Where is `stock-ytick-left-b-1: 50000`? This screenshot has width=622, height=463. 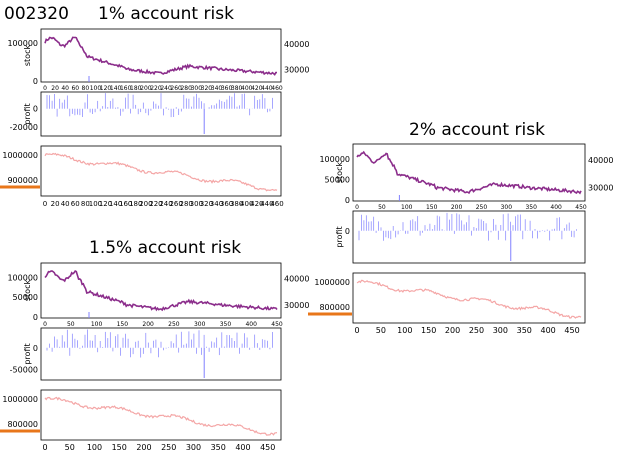
stock-ytick-left-b-1: 50000 is located at coordinates (337, 179).